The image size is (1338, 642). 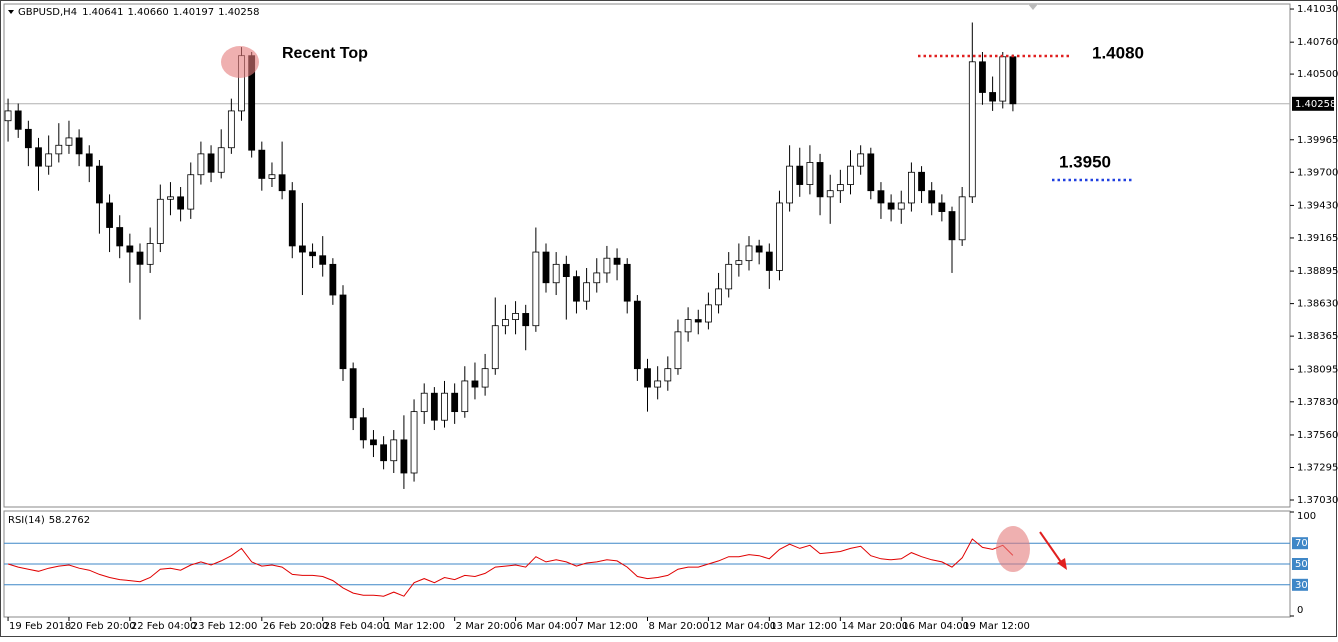 What do you see at coordinates (1315, 104) in the screenshot?
I see `current-price-label: 1.40258` at bounding box center [1315, 104].